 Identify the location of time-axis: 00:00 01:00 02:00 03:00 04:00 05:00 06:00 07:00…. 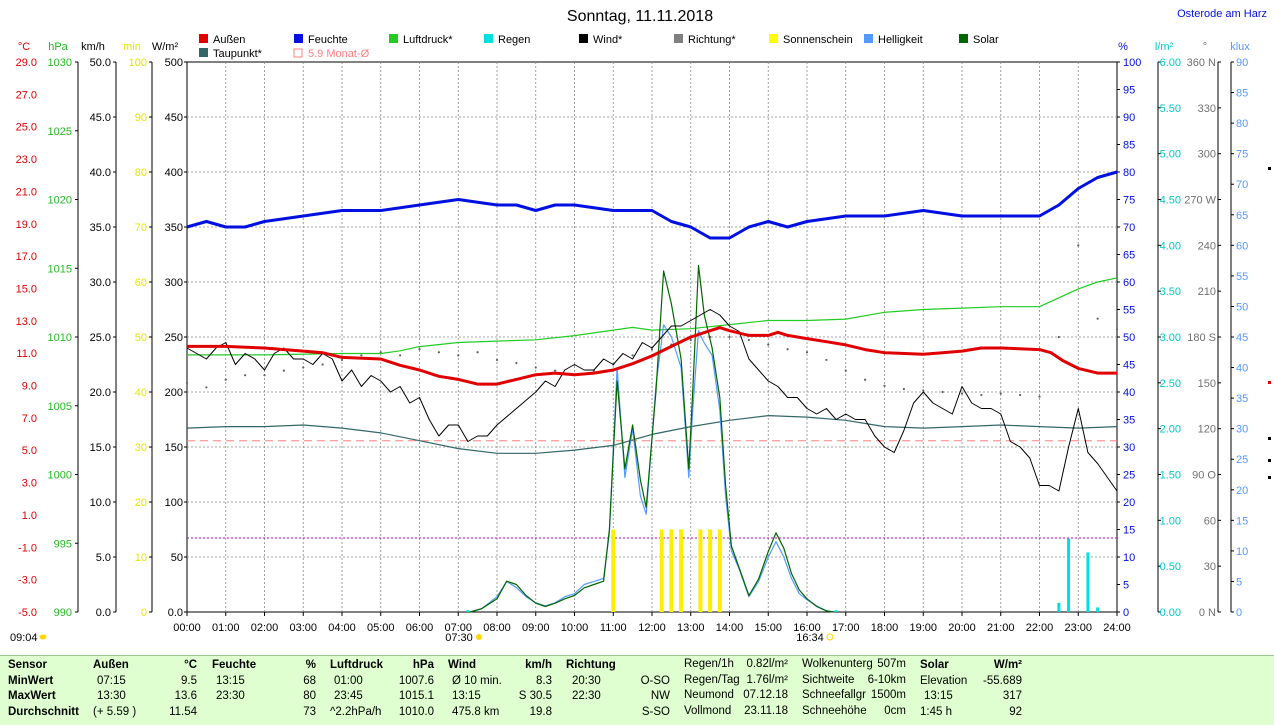
(652, 623).